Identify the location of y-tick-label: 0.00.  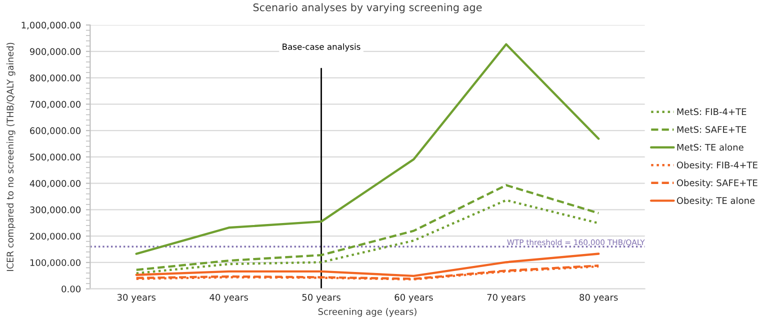
(71, 289).